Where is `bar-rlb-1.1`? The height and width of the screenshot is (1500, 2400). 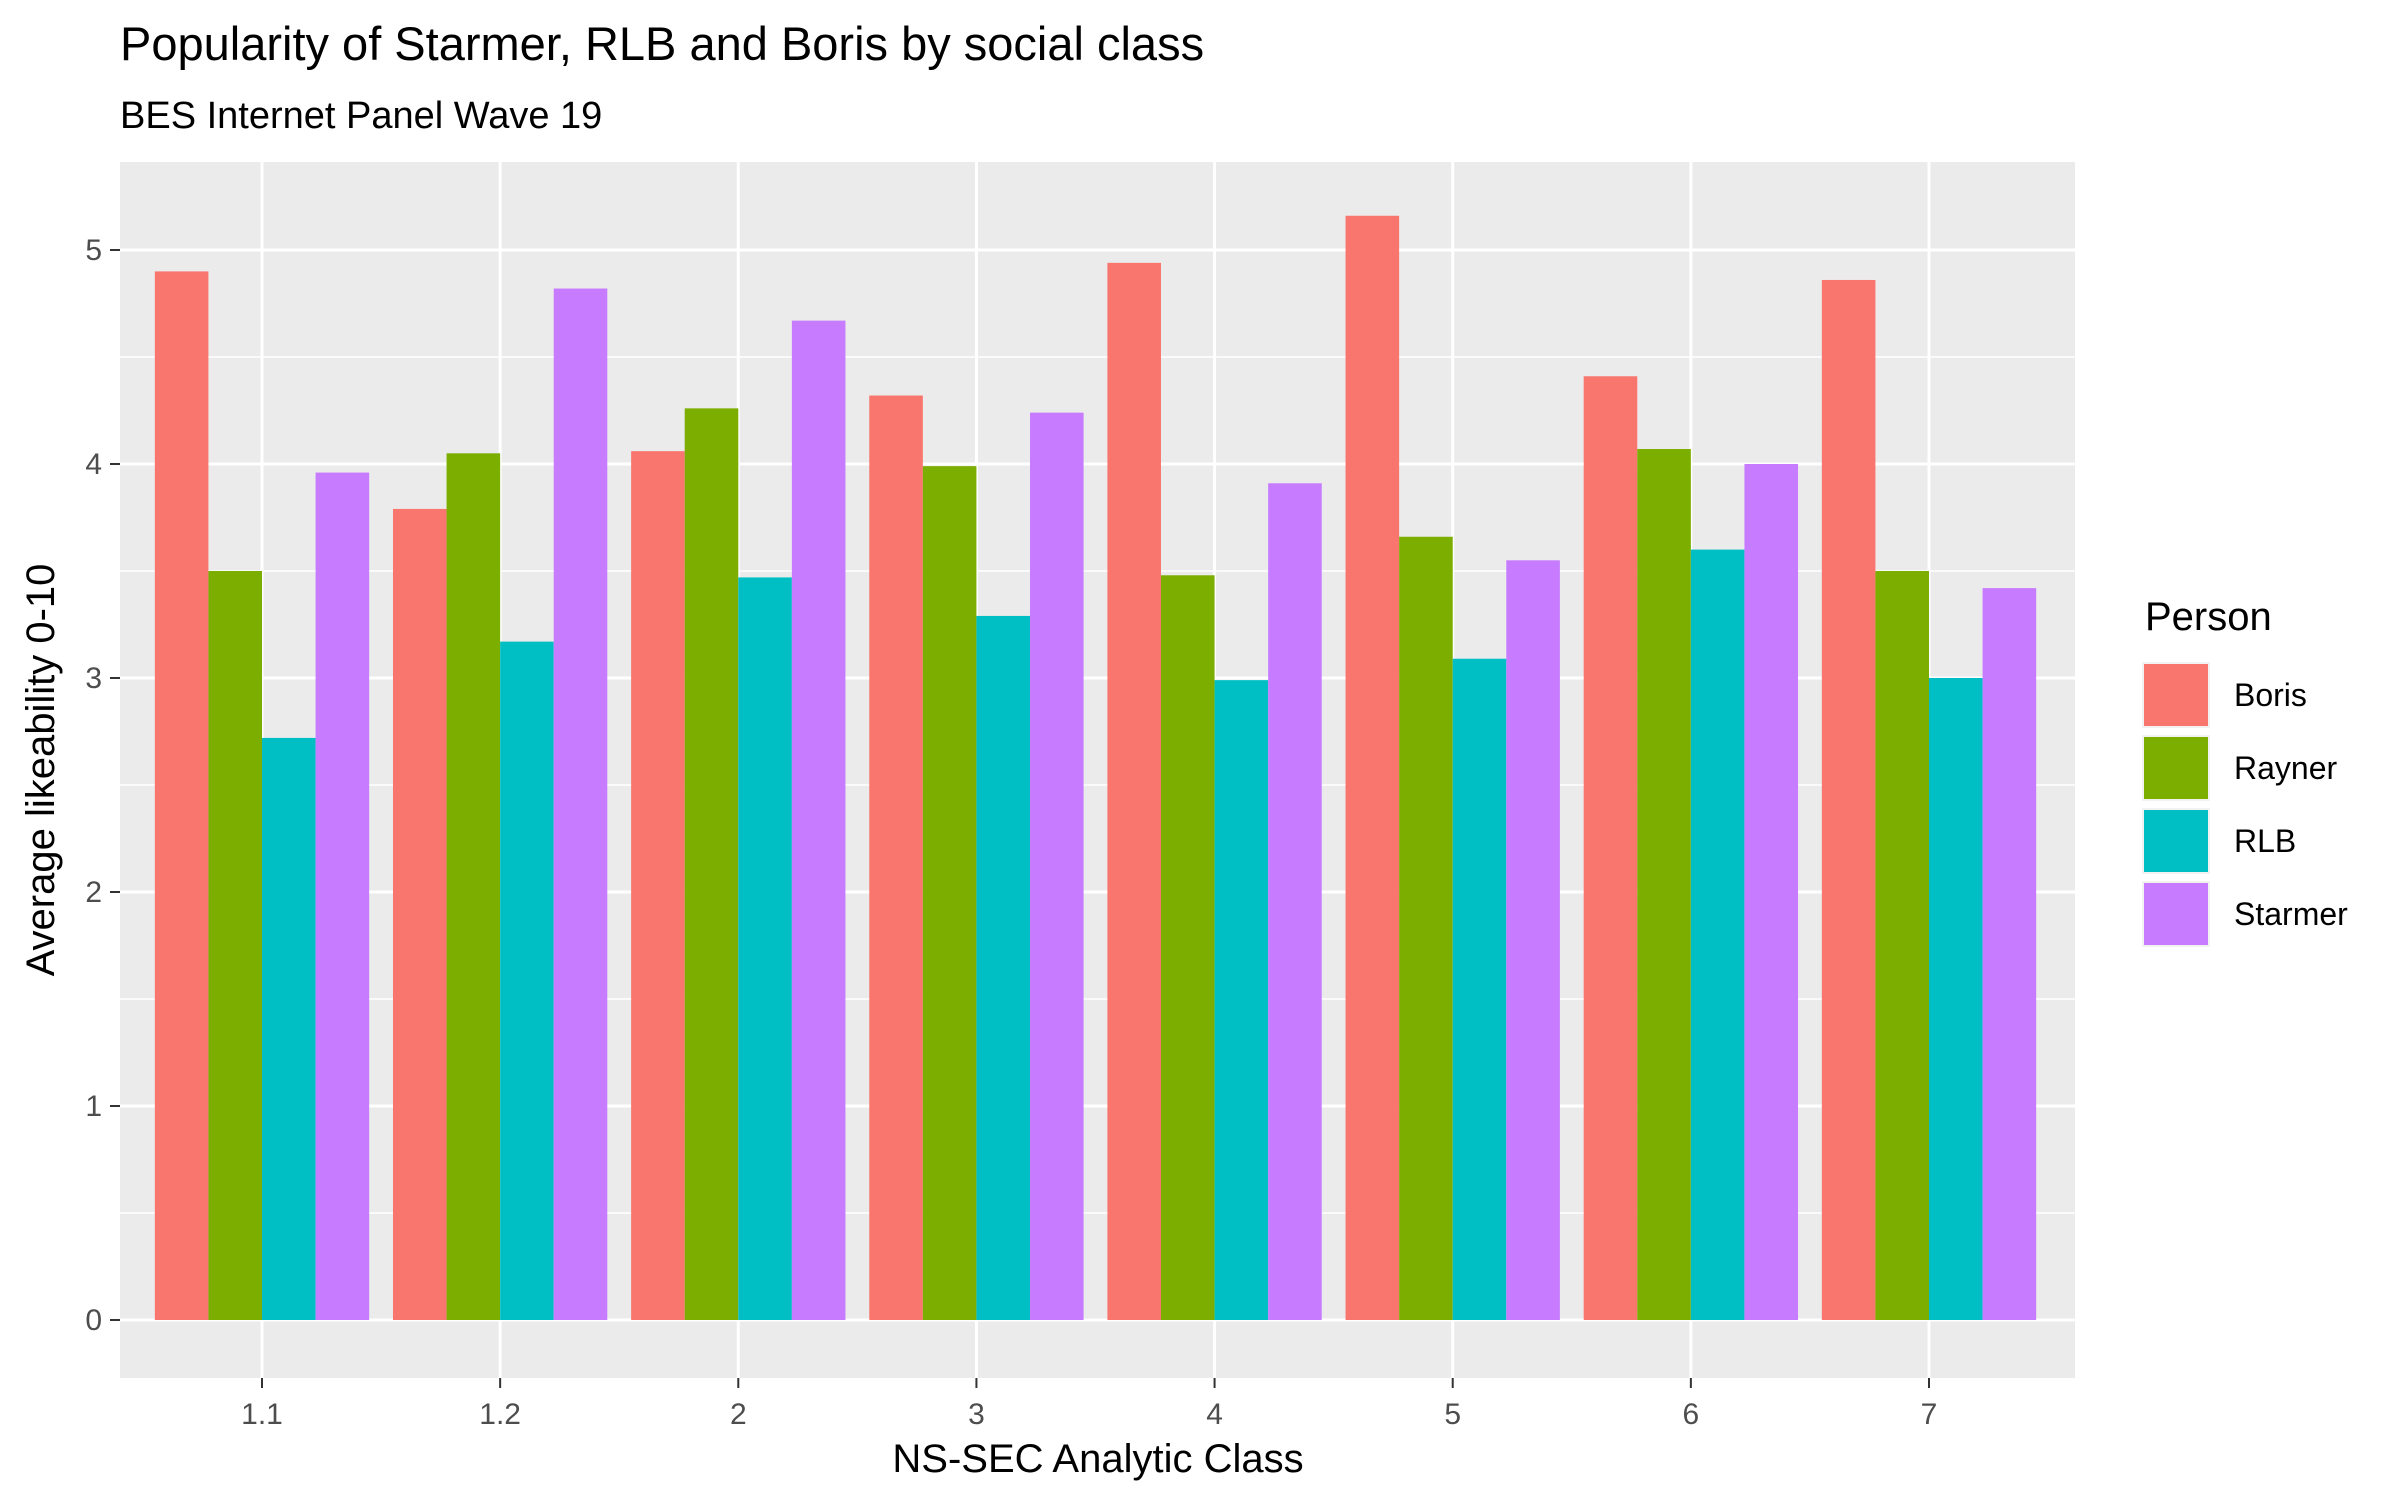 bar-rlb-1.1 is located at coordinates (289, 1028).